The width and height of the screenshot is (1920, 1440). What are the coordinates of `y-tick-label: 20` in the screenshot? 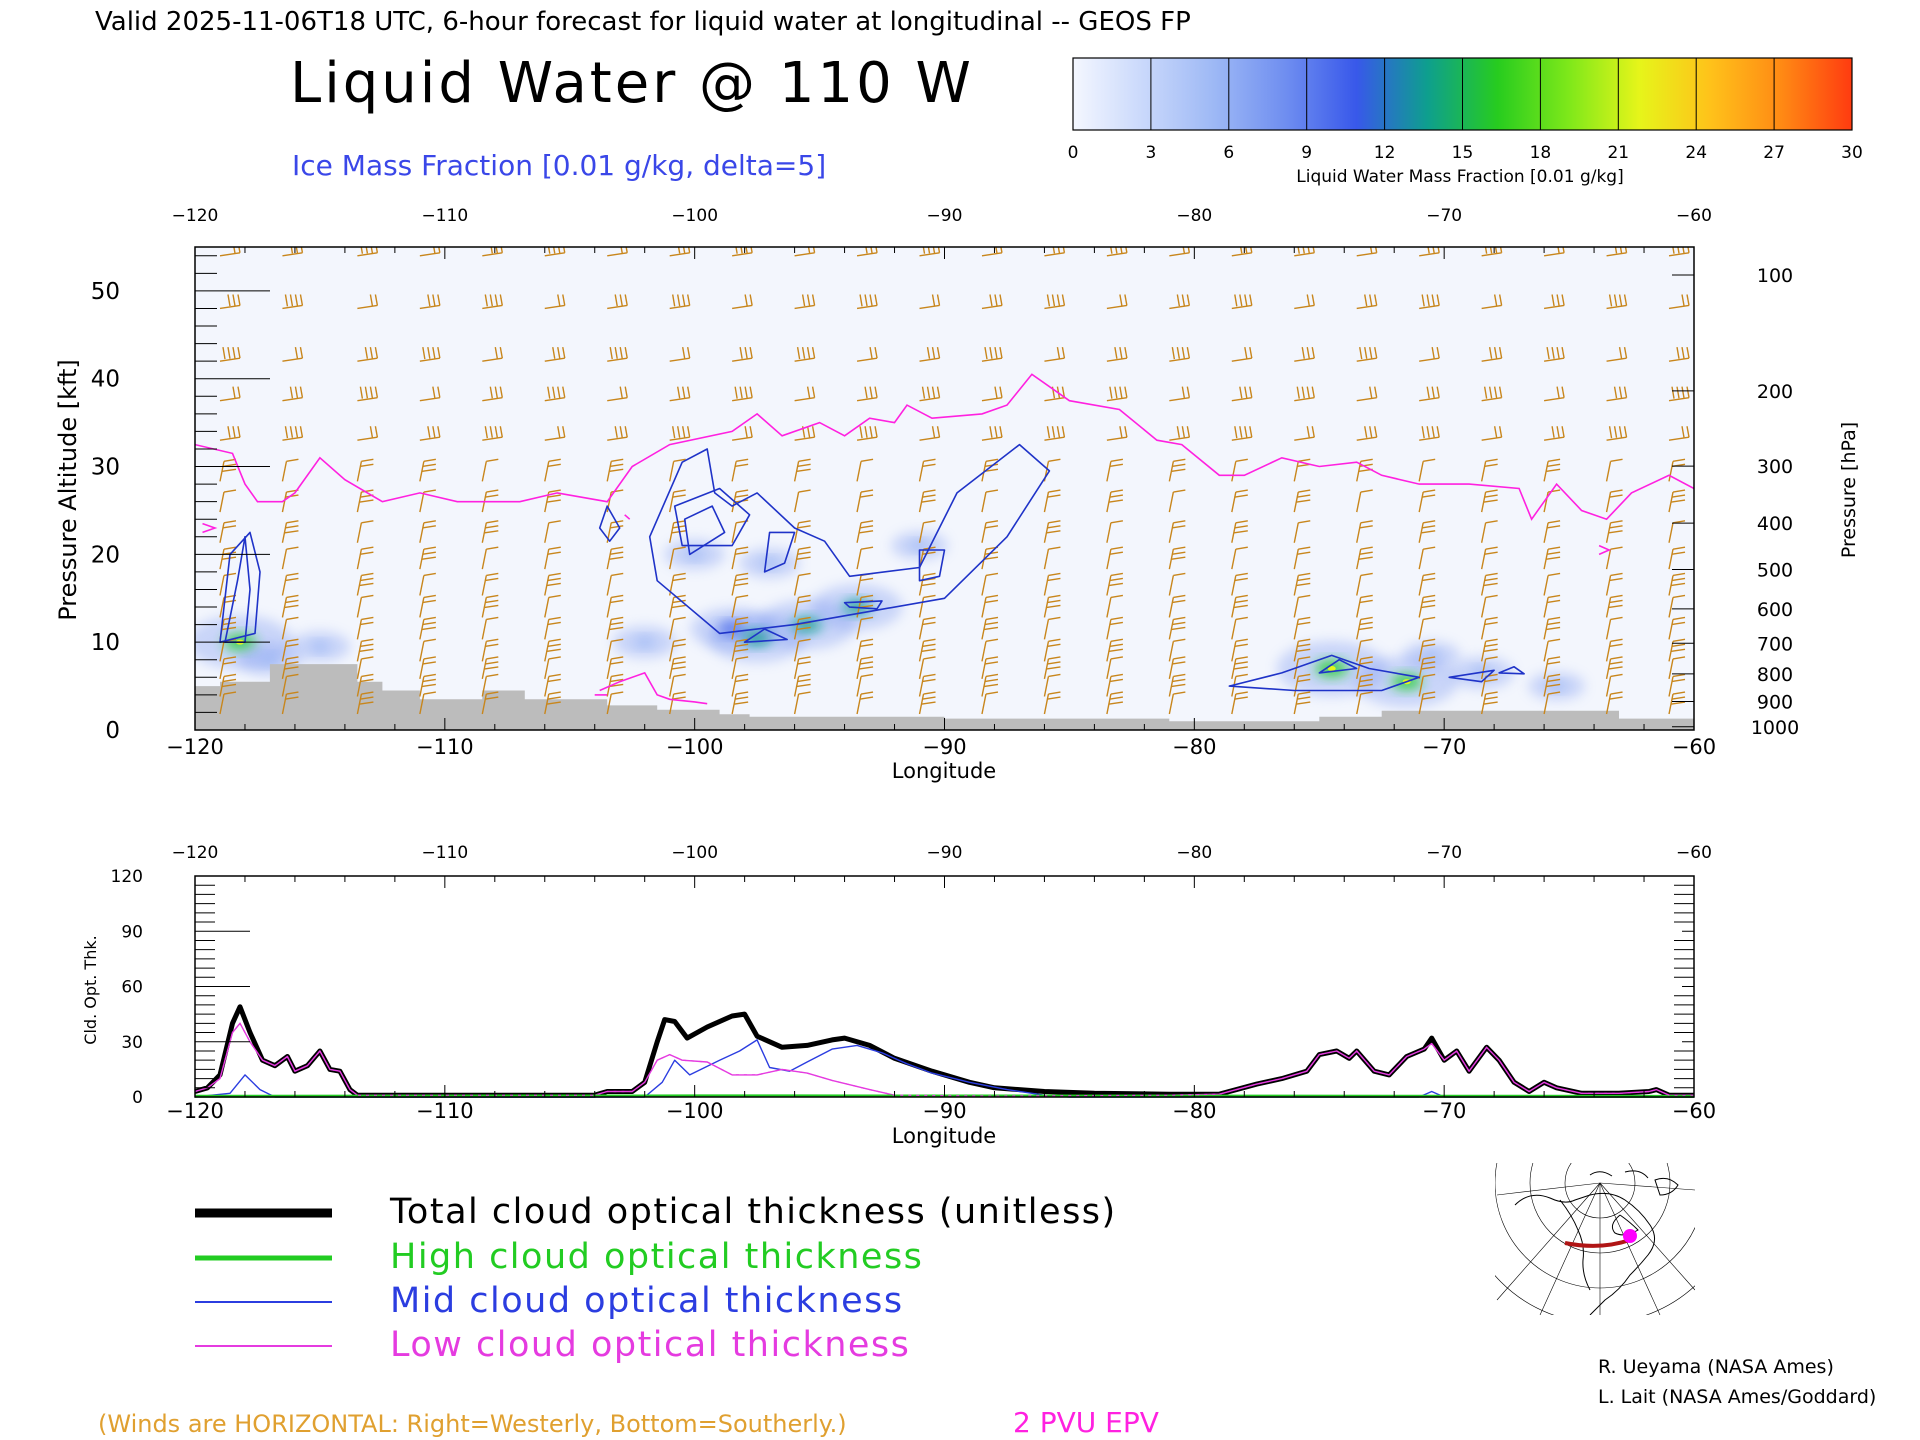 It's located at (105, 555).